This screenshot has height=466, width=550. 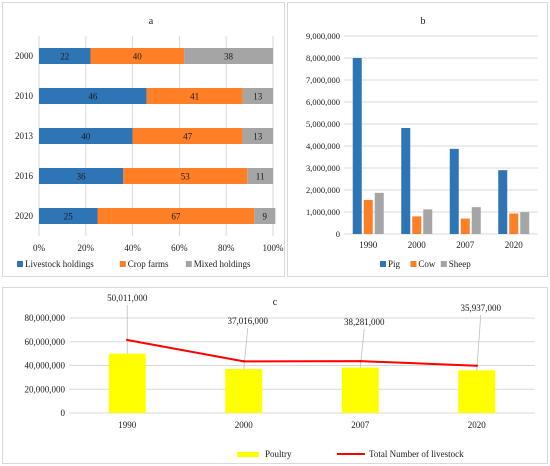 I want to click on chart-c-data-label: 37,016,000, so click(x=248, y=321).